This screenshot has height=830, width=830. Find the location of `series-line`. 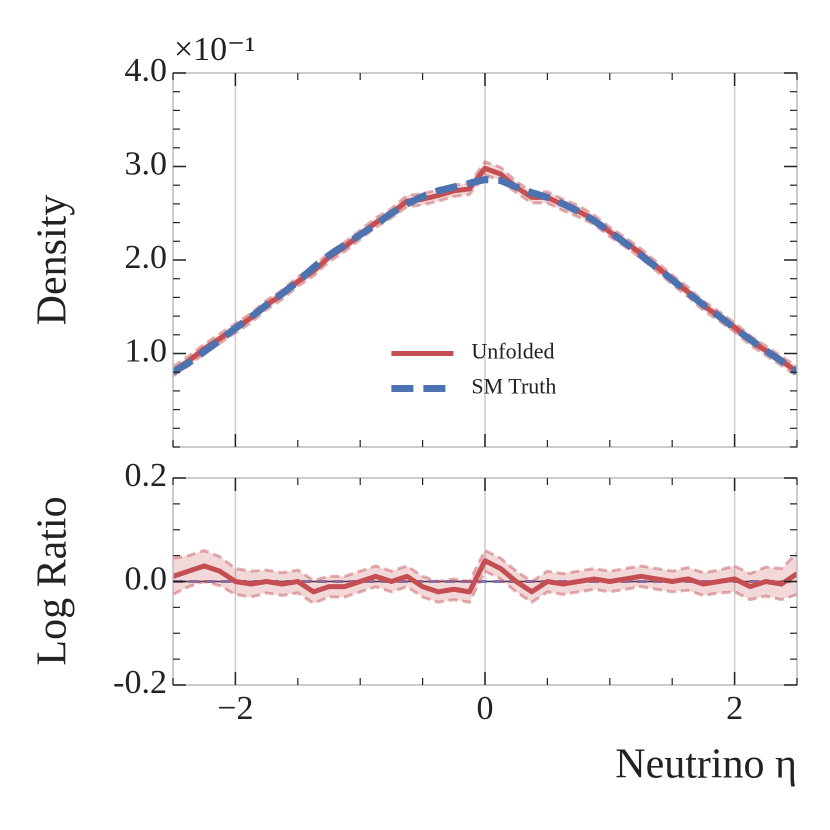

series-line is located at coordinates (485, 576).